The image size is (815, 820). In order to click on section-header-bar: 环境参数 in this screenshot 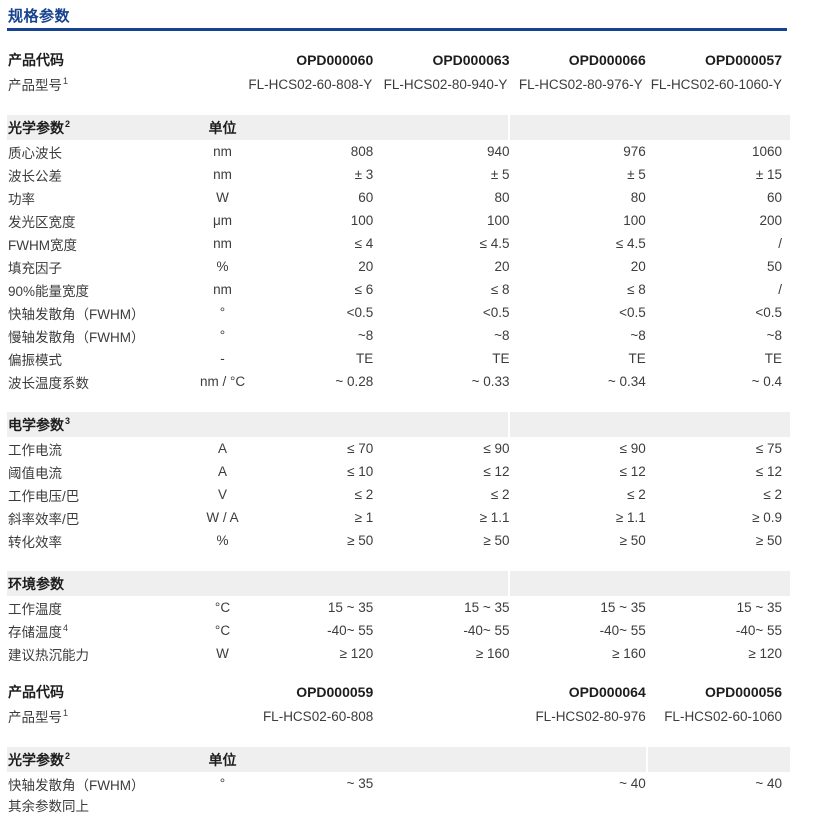, I will do `click(398, 583)`.